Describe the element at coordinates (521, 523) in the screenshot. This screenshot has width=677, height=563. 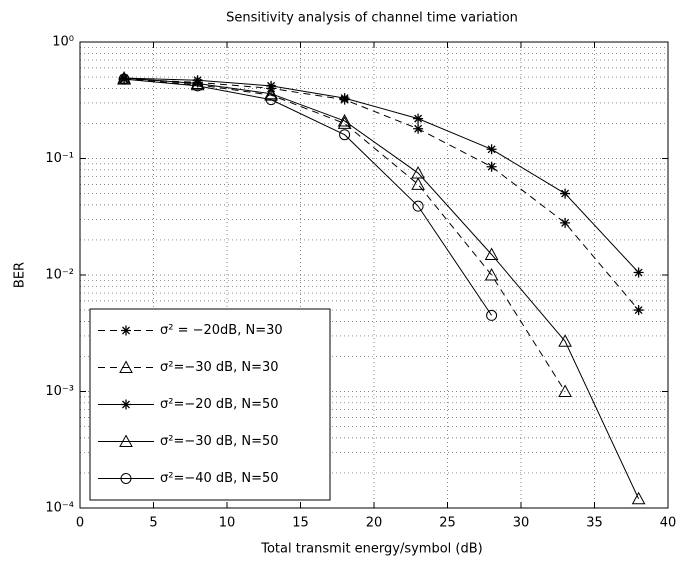
I see `x-tick-label: 30` at that location.